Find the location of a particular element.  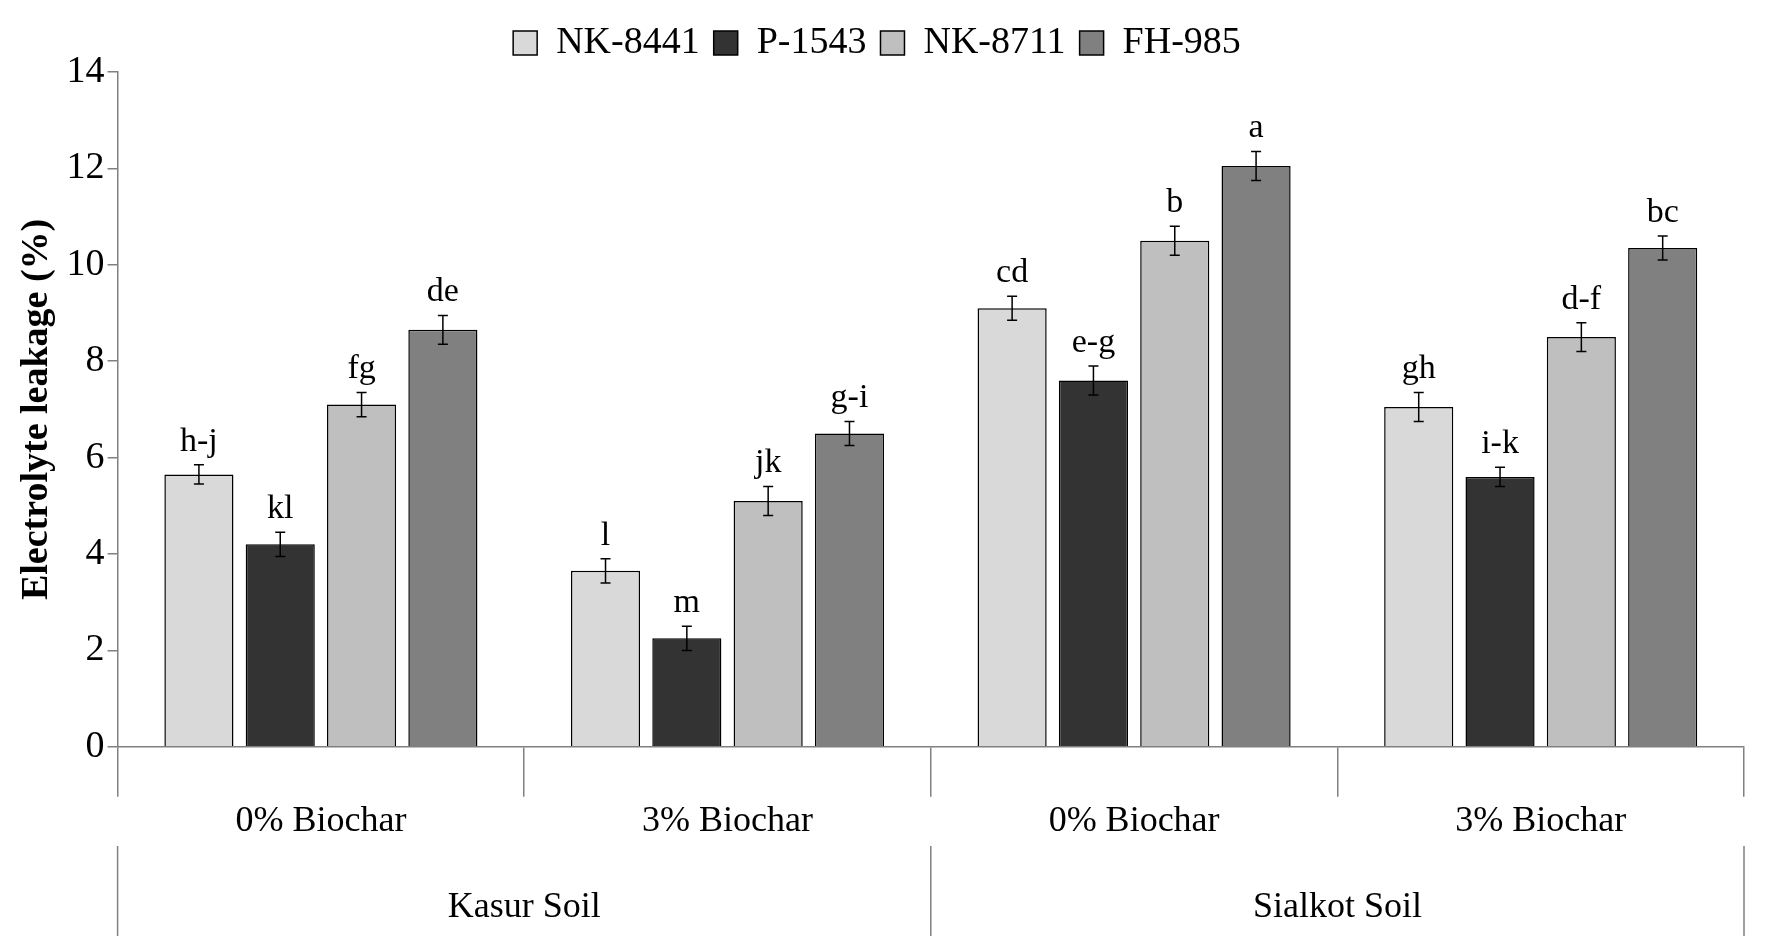

text: Sialkot Soil is located at coordinates (1337, 905).